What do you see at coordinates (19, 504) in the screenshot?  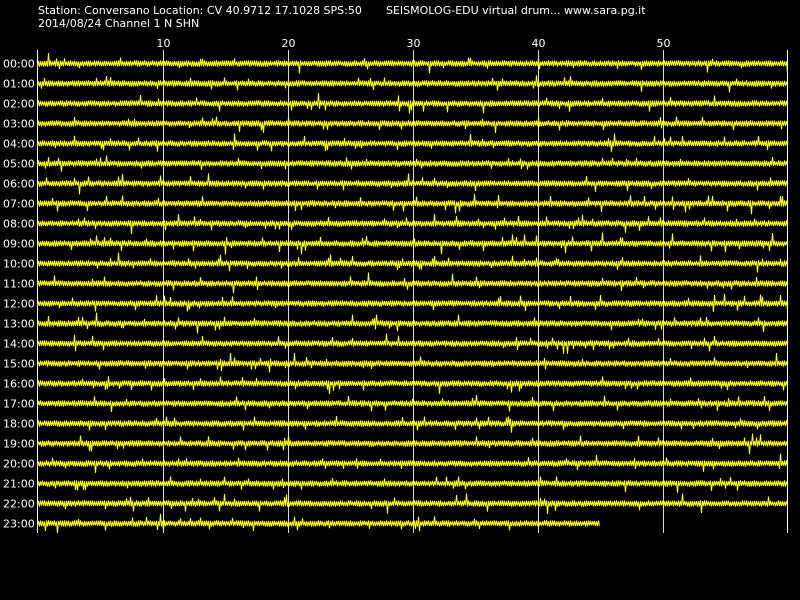 I see `hour-label: 22:00` at bounding box center [19, 504].